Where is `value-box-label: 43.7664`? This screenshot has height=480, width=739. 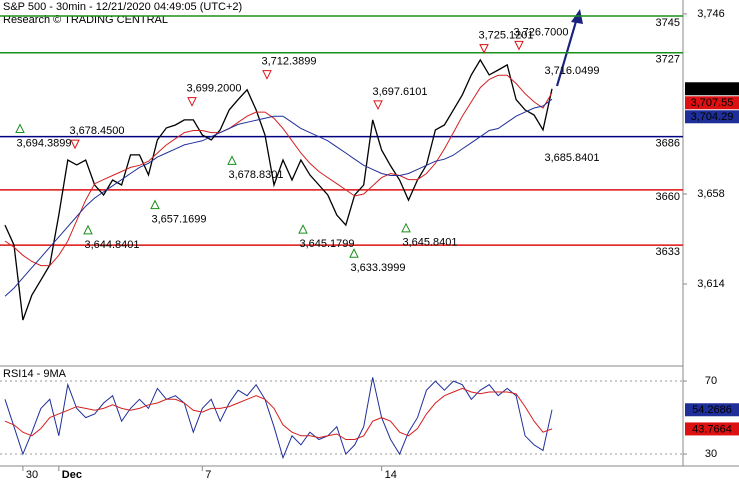
value-box-label: 43.7664 is located at coordinates (712, 429).